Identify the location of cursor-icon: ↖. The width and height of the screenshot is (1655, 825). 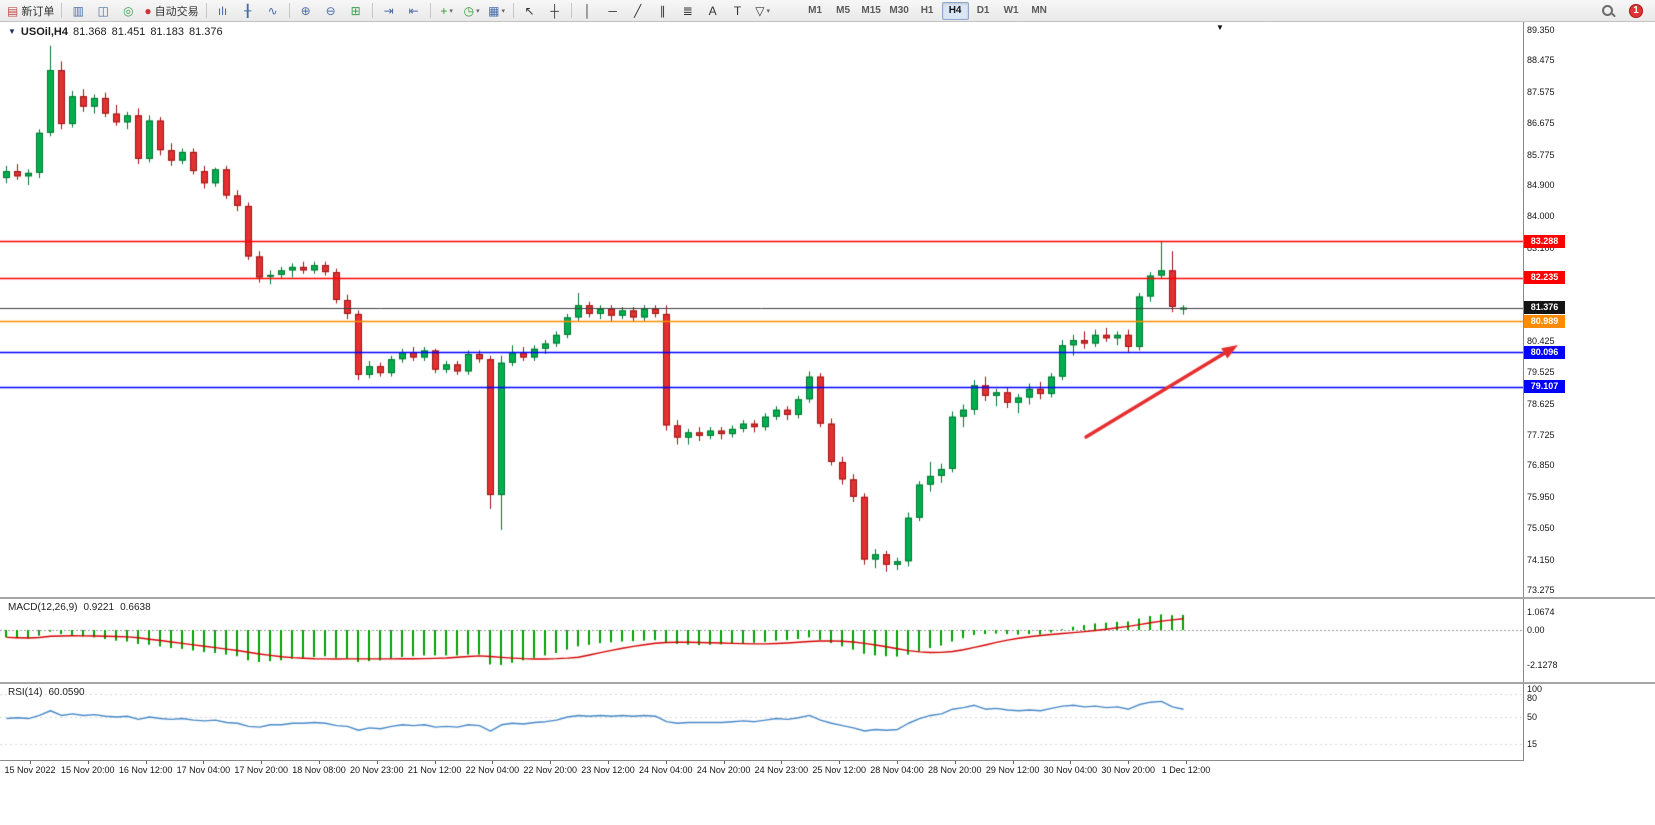
(529, 10).